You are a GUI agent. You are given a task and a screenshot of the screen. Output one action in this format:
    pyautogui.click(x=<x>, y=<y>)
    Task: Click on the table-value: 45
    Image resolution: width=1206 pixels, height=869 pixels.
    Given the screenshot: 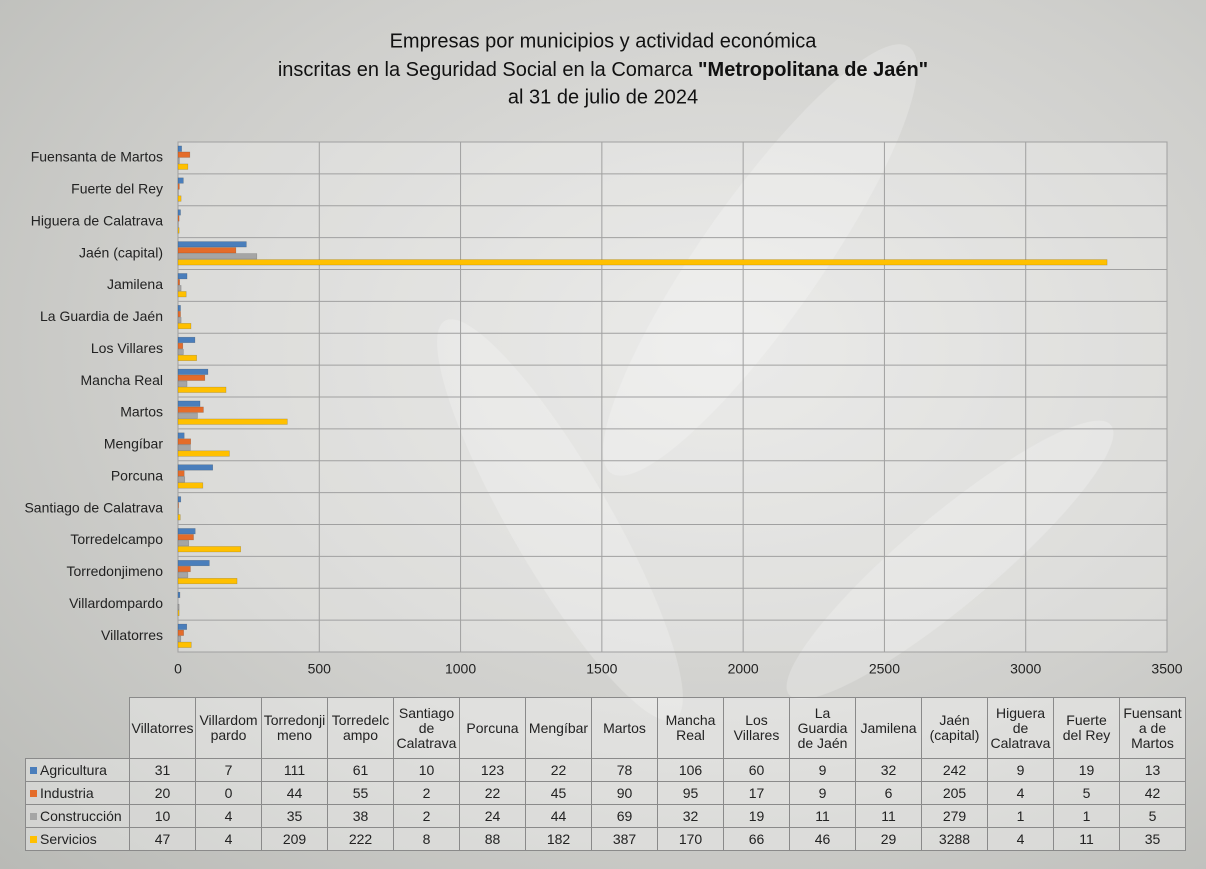 What is the action you would take?
    pyautogui.click(x=558, y=793)
    